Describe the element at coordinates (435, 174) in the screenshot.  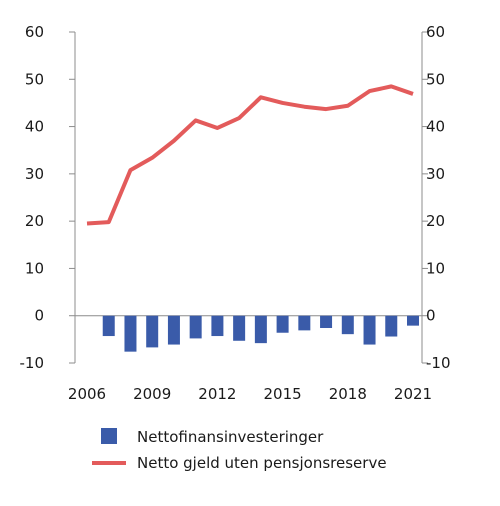
I see `y-tick-label-right: 30` at that location.